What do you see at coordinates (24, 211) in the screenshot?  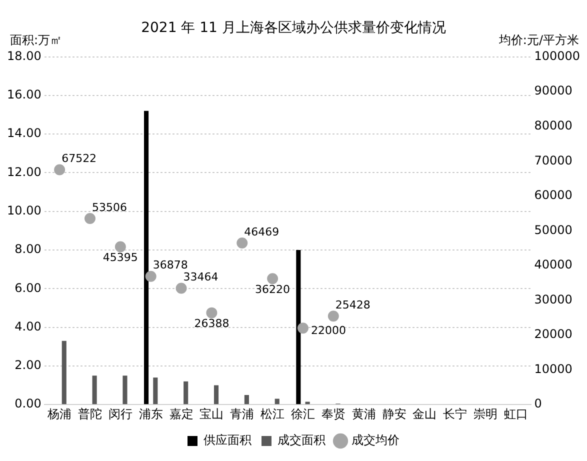 I see `y-tick-label: 10.00` at bounding box center [24, 211].